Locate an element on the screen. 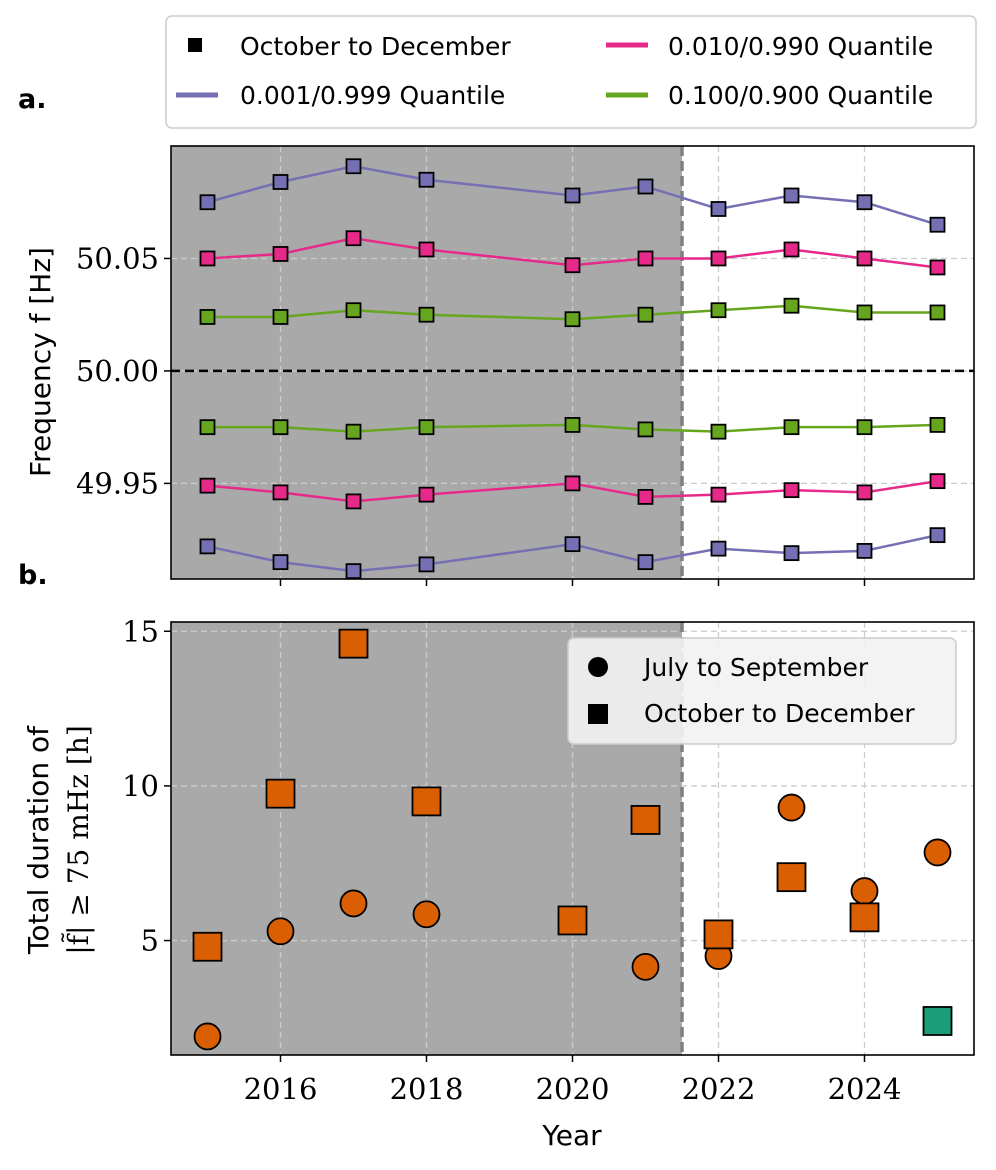 The height and width of the screenshot is (1170, 996). panel-b-ytick-label: 5 is located at coordinates (150, 941).